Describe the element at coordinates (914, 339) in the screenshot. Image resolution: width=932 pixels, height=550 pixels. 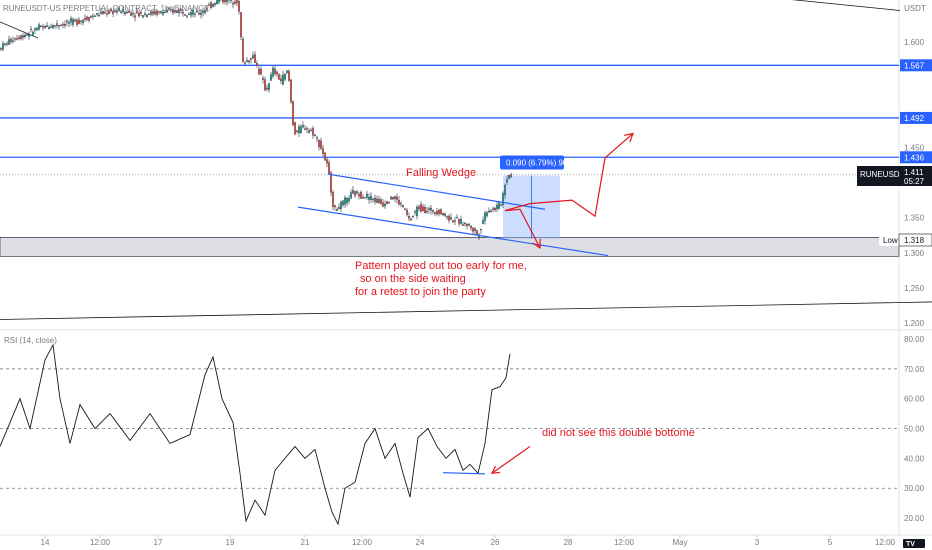
I see `rsi-tick-label: 80.00` at that location.